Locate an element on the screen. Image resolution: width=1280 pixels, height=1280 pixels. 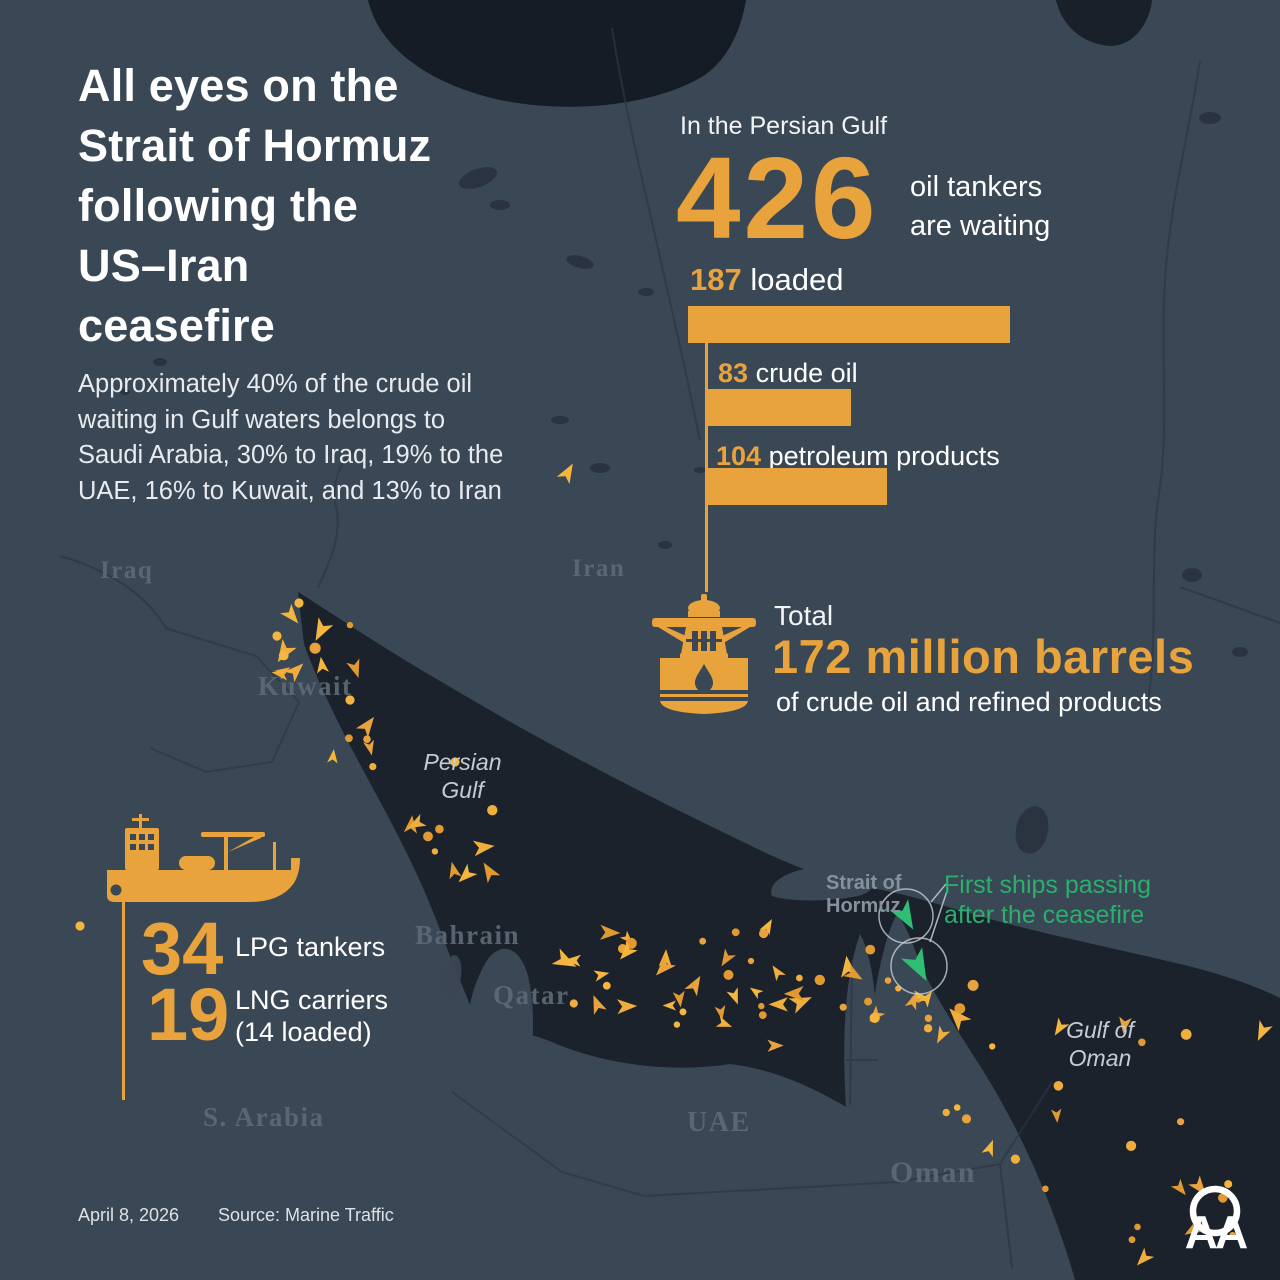
map-label-iraq: Iraq is located at coordinates (127, 570).